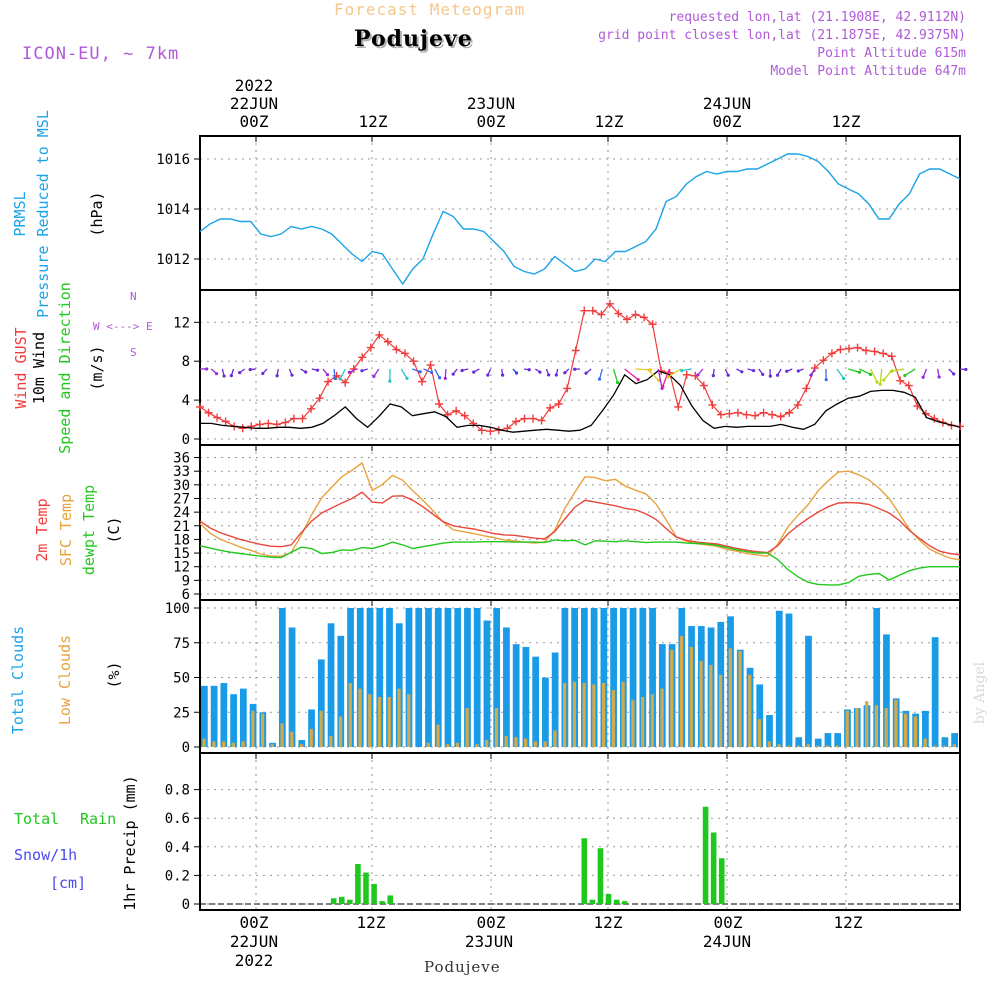 The height and width of the screenshot is (1000, 1000). What do you see at coordinates (580, 523) in the screenshot?
I see `t2m-line` at bounding box center [580, 523].